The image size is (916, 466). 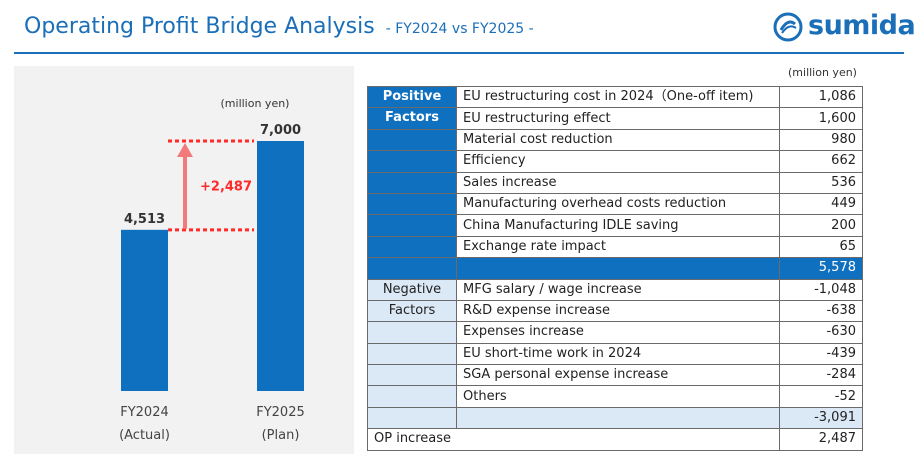 What do you see at coordinates (821, 418) in the screenshot?
I see `negative-subtotal-value: -3,091` at bounding box center [821, 418].